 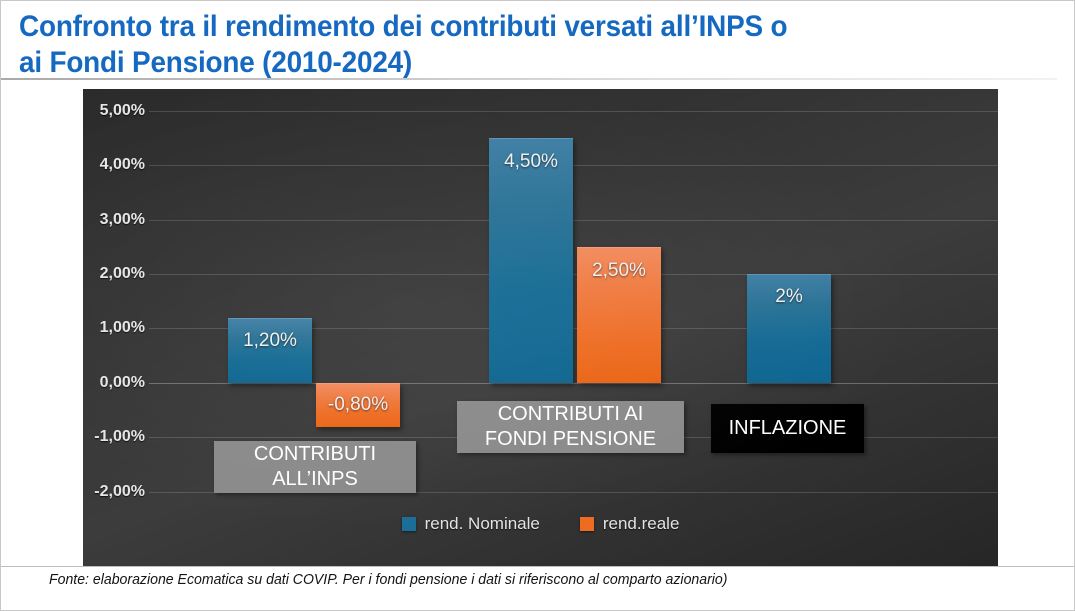 I want to click on y-tick-label: 2,00%, so click(x=122, y=273).